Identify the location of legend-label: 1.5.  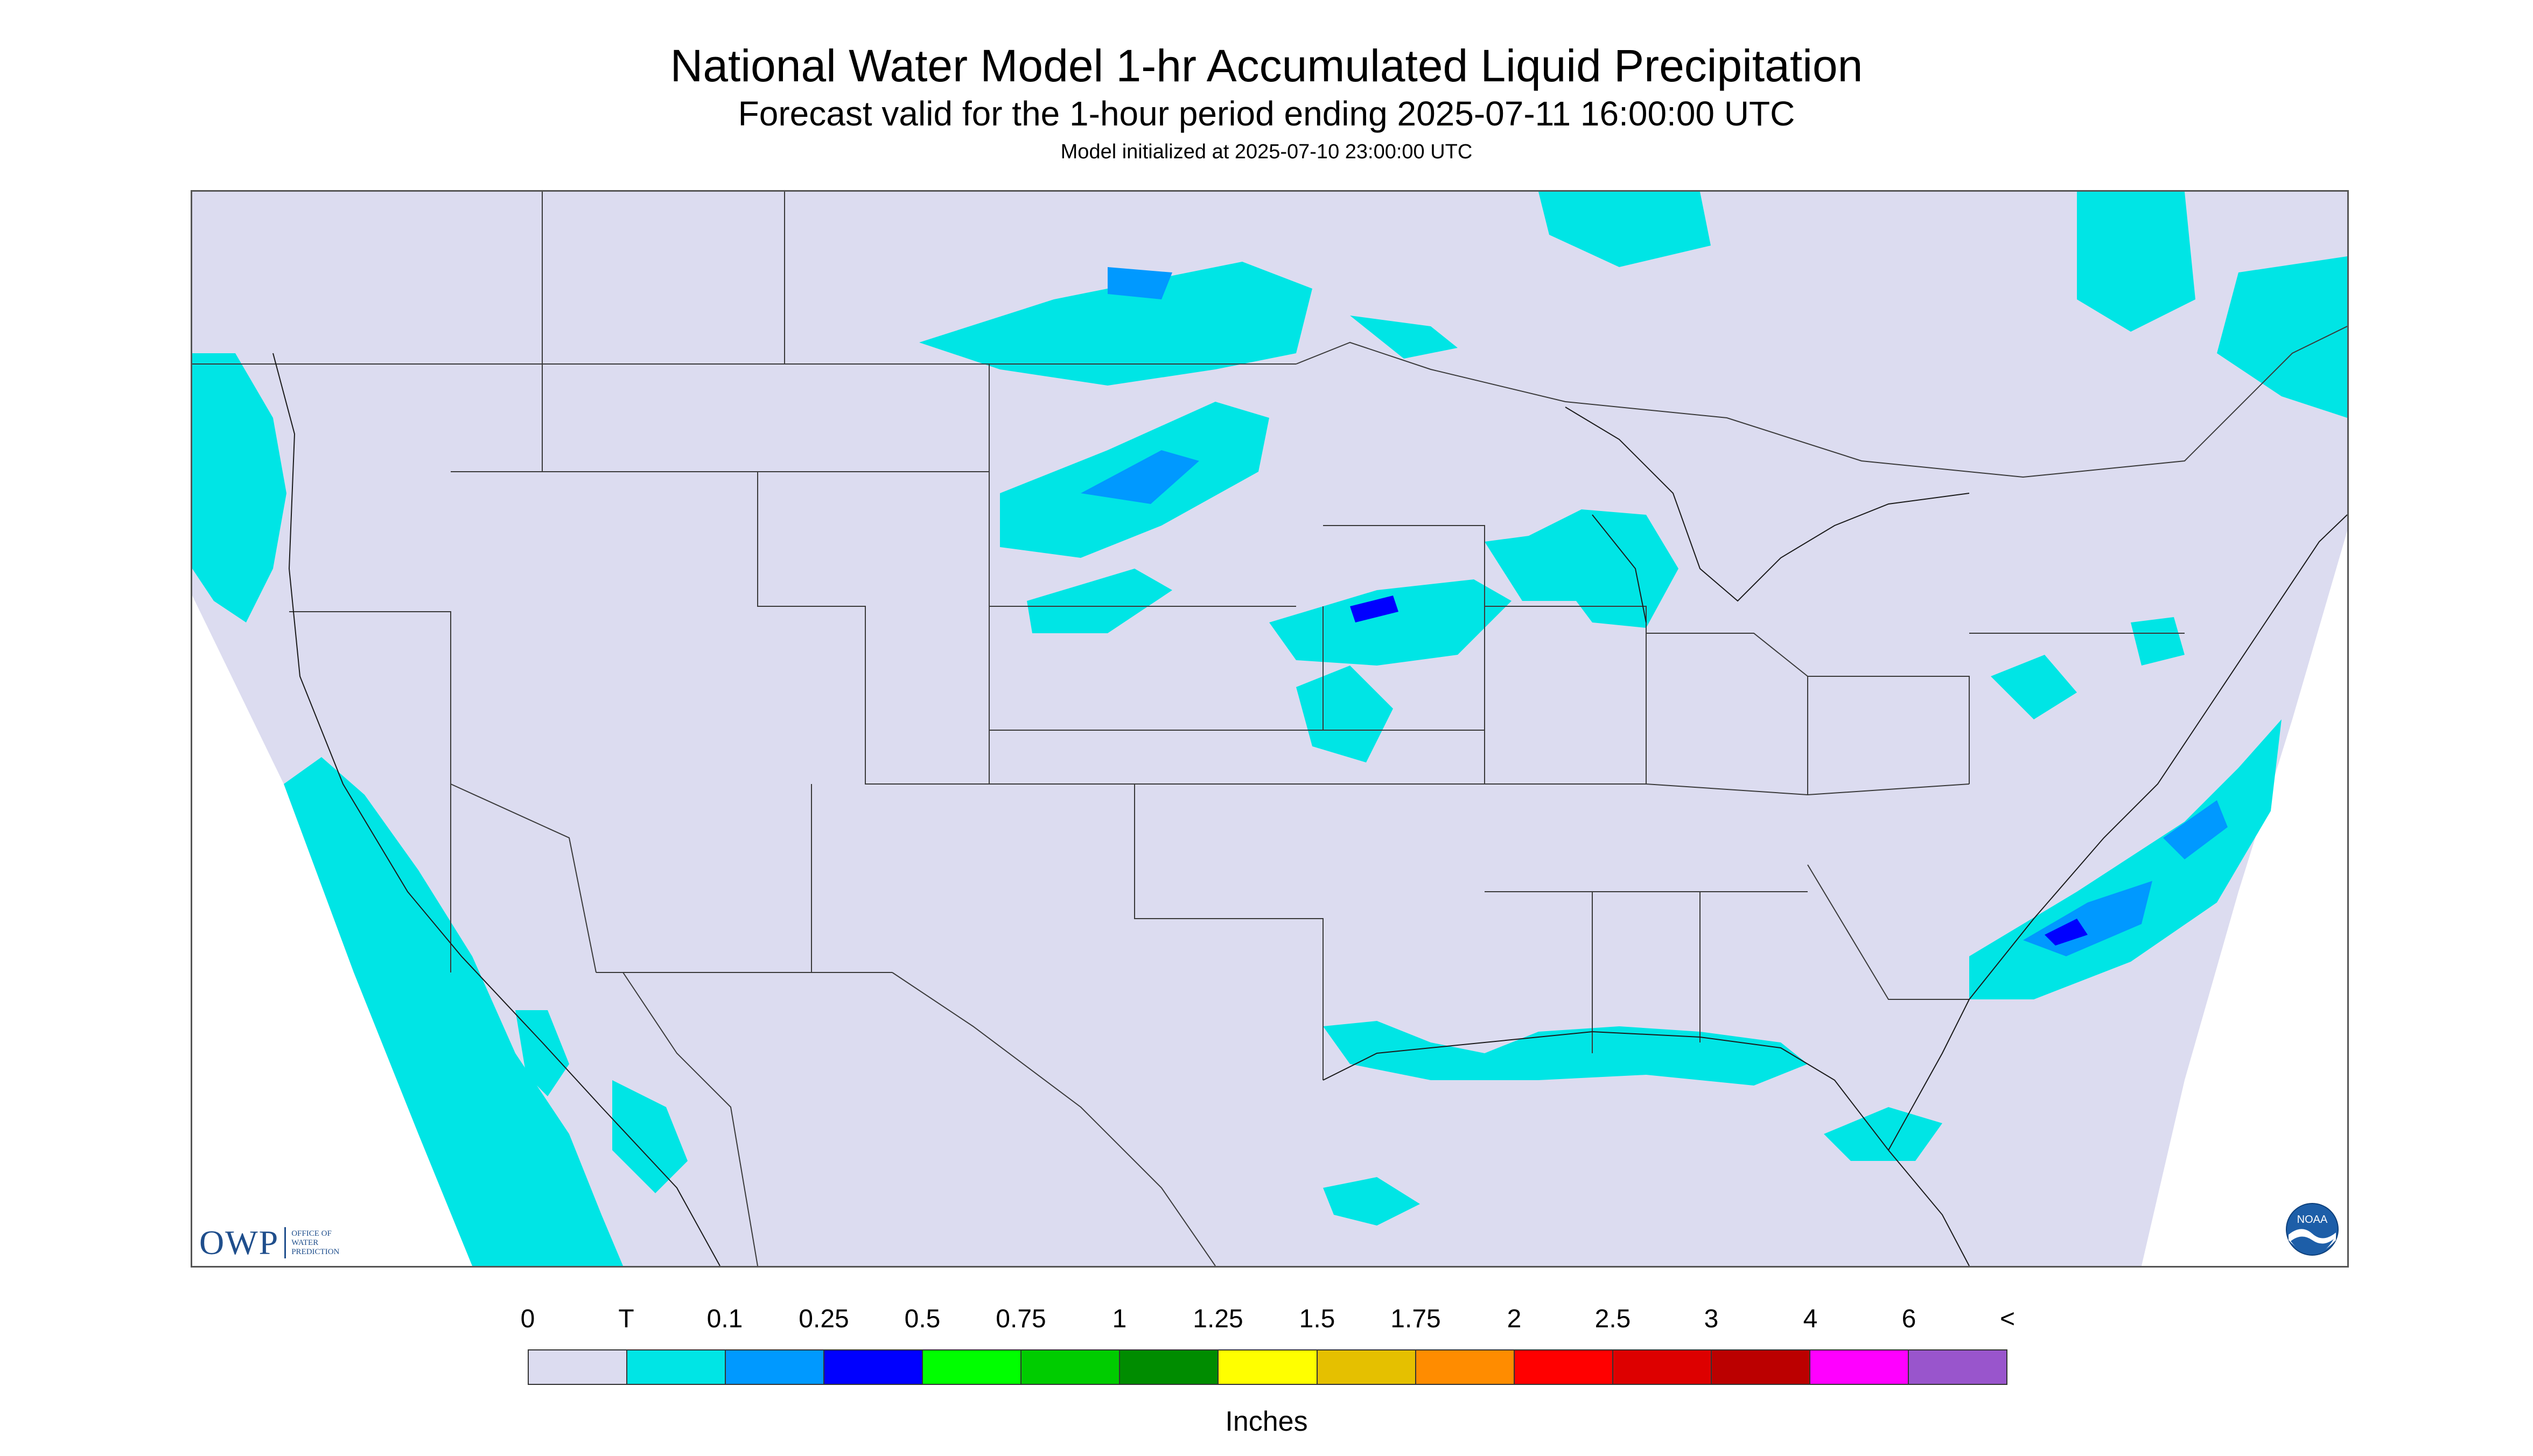
(1317, 1319).